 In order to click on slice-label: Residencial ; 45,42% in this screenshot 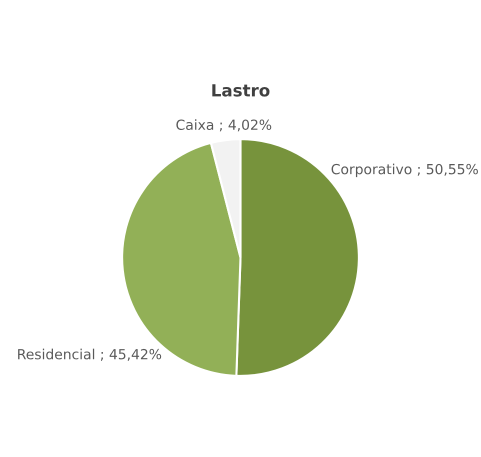, I will do `click(90, 354)`.